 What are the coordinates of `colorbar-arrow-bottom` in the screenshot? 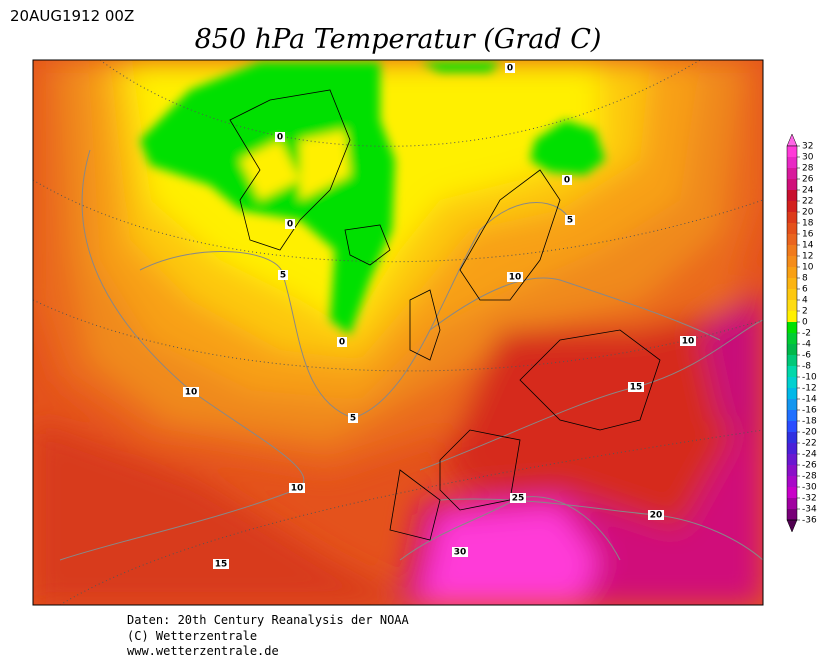 It's located at (792, 526).